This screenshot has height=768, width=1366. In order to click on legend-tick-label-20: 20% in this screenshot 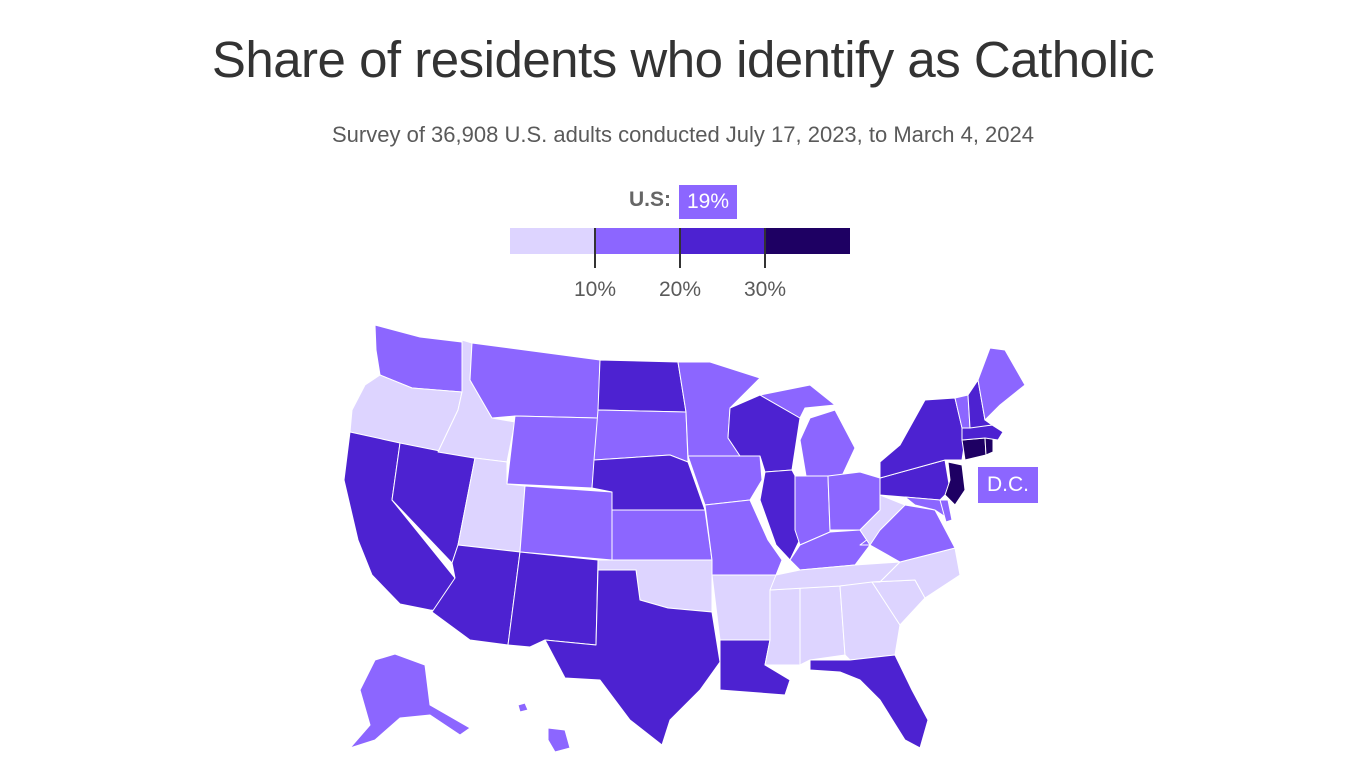, I will do `click(680, 289)`.